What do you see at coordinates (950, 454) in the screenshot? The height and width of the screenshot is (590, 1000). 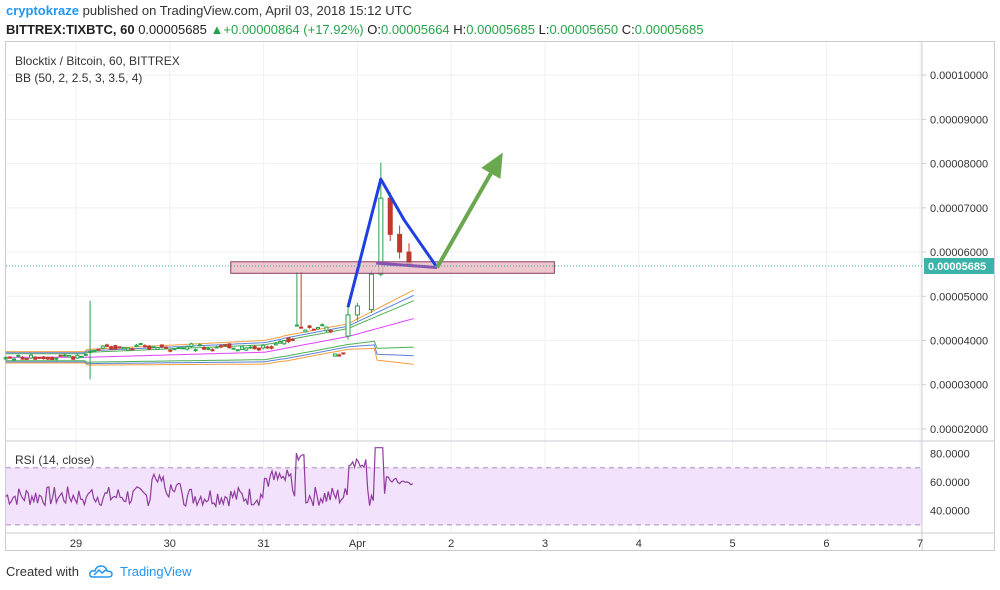 I see `rsi-tick-label: 80.0000` at bounding box center [950, 454].